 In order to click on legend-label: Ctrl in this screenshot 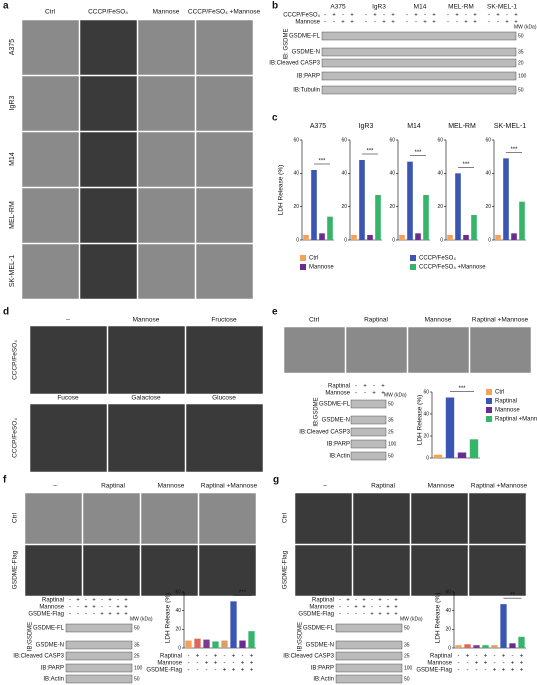, I will do `click(313, 259)`.